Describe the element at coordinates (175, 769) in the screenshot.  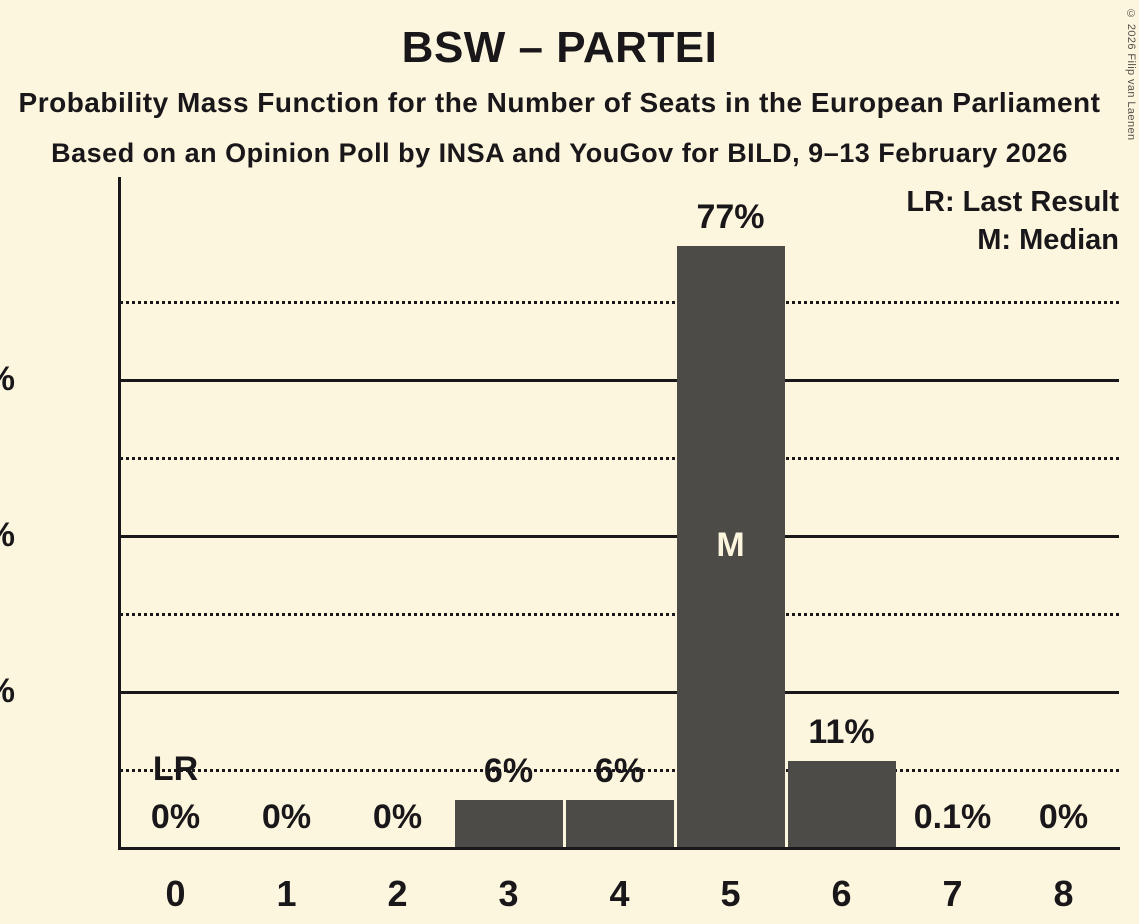
I see `last-result-marker: LR` at that location.